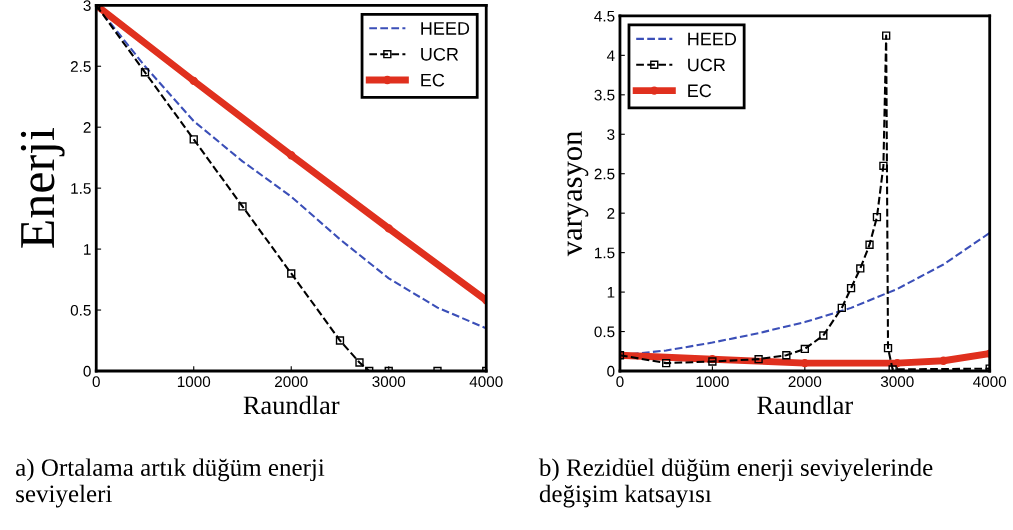 This screenshot has height=530, width=1013. Describe the element at coordinates (170, 483) in the screenshot. I see `text: a) Ortalama artık düğüm enerji seviyeleri` at that location.